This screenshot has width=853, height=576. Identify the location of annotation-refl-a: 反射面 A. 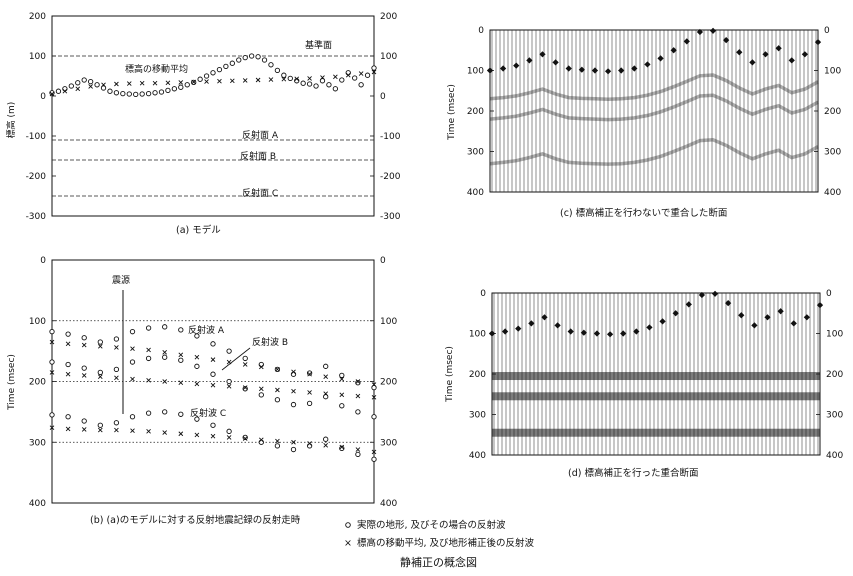
(260, 135).